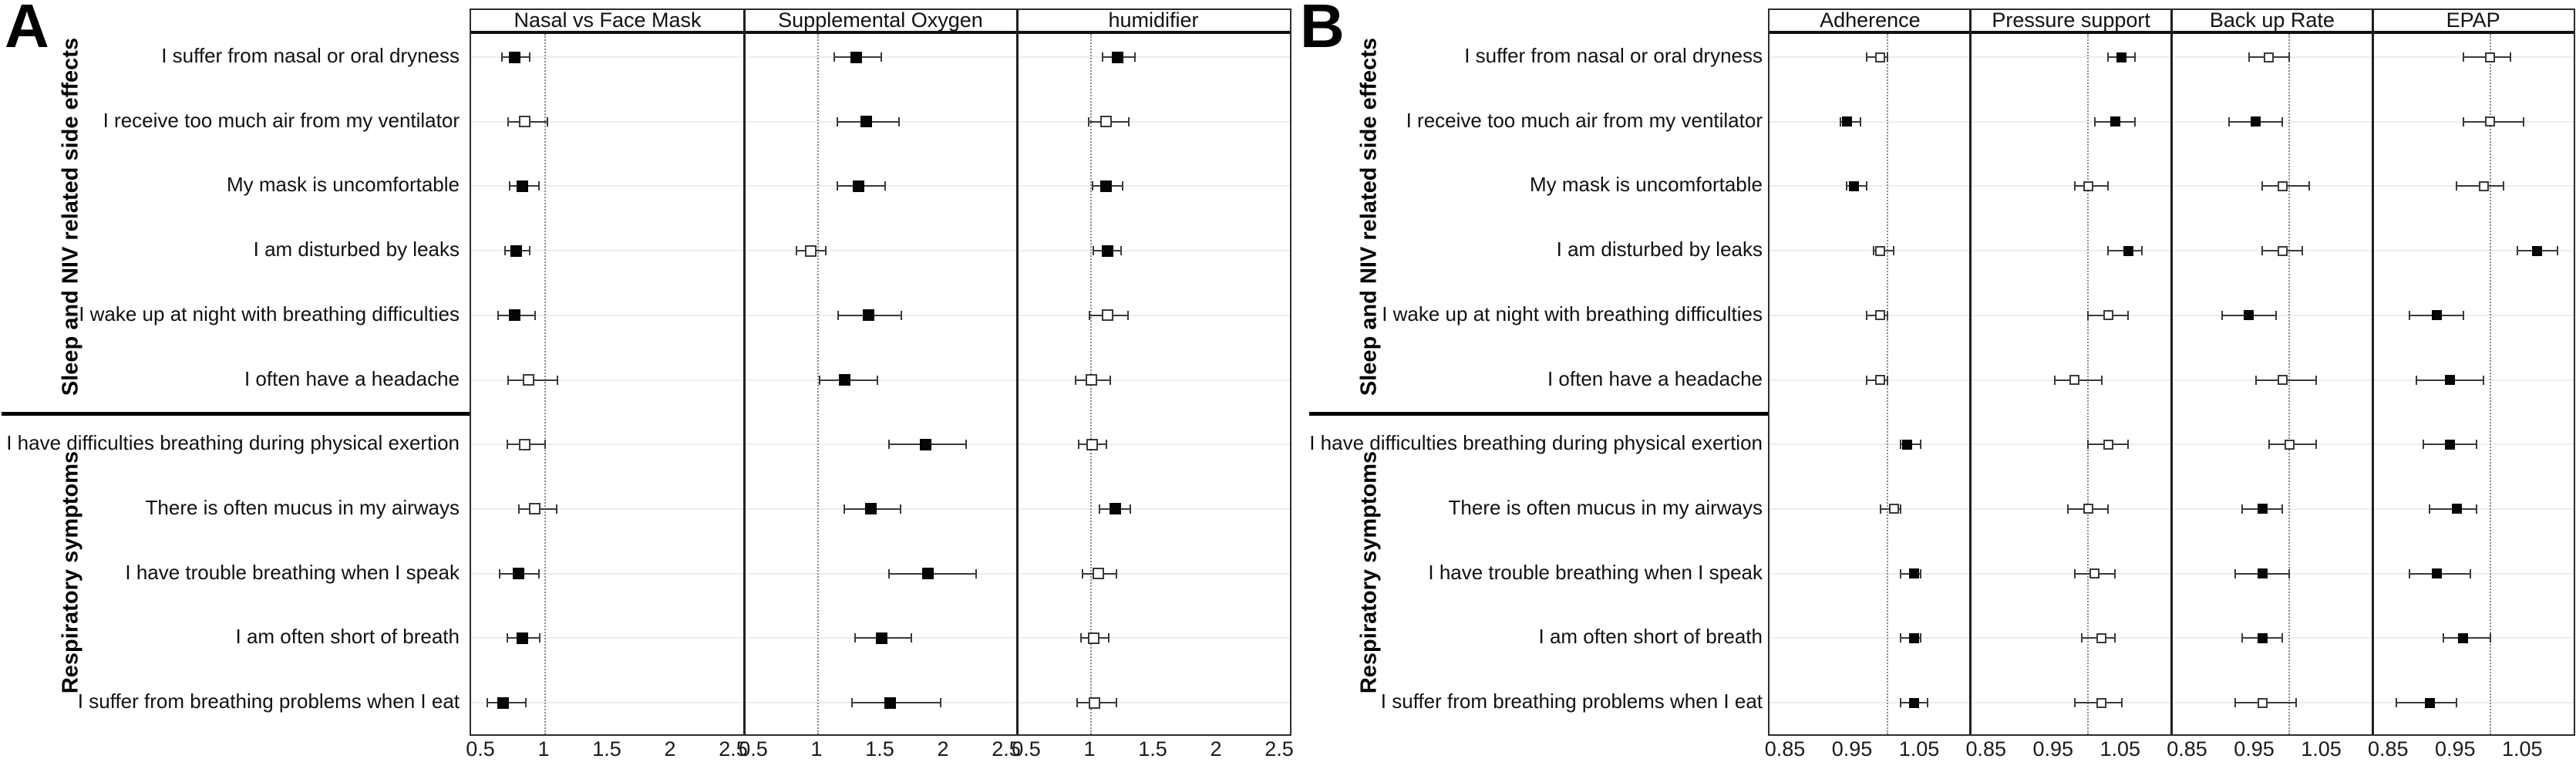 The width and height of the screenshot is (2576, 769). What do you see at coordinates (2272, 20) in the screenshot?
I see `column-header: Back up Rate` at bounding box center [2272, 20].